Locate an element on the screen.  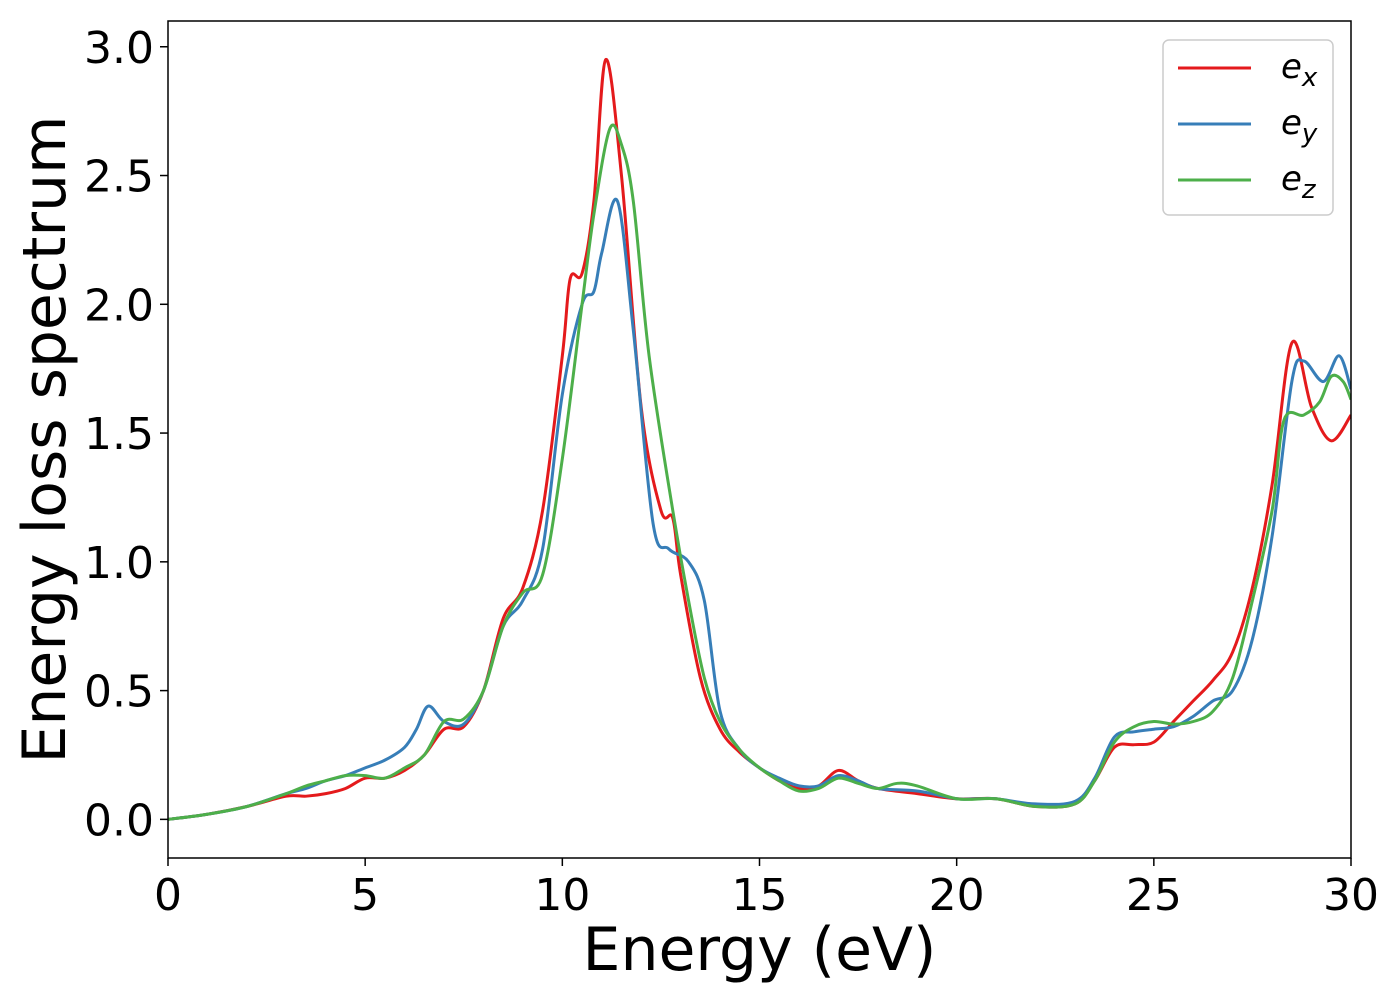
y-tick-label: 1.0 is located at coordinates (119, 563).